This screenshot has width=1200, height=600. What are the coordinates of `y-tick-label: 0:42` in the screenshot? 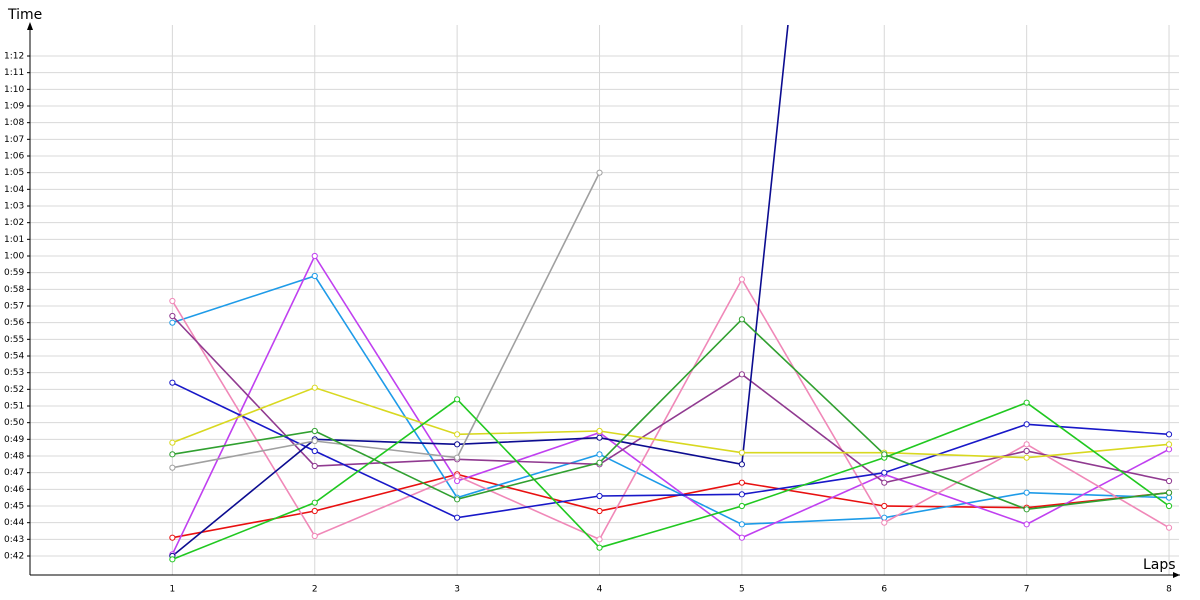 It's located at (14, 557).